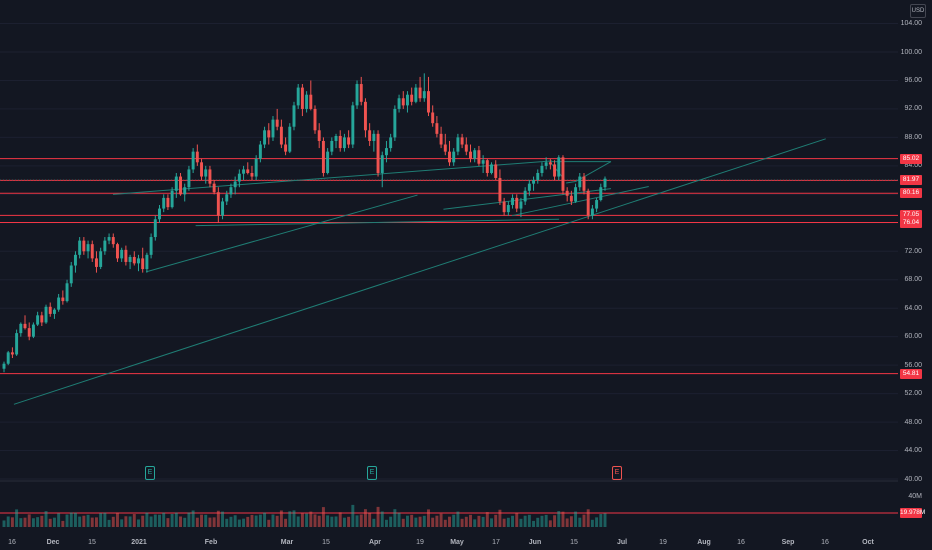 This screenshot has width=932, height=550. Describe the element at coordinates (825, 542) in the screenshot. I see `time-axis-label: 16` at that location.